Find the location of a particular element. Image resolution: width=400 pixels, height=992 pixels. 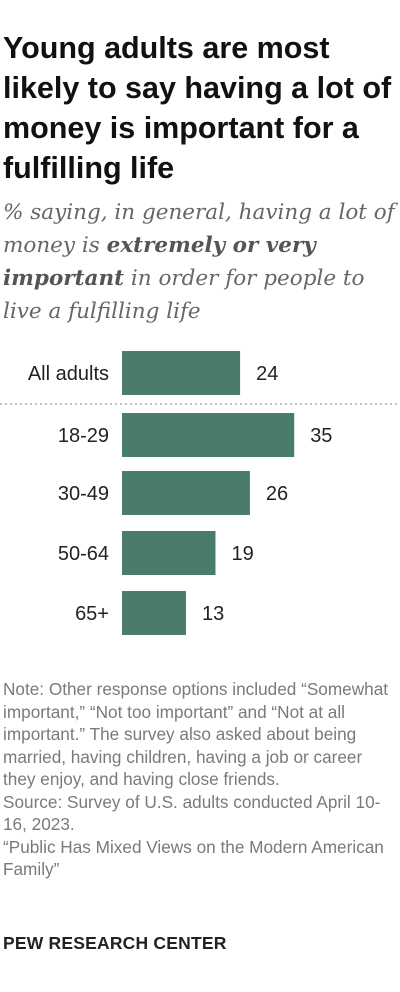

data-label: 13 is located at coordinates (213, 614).